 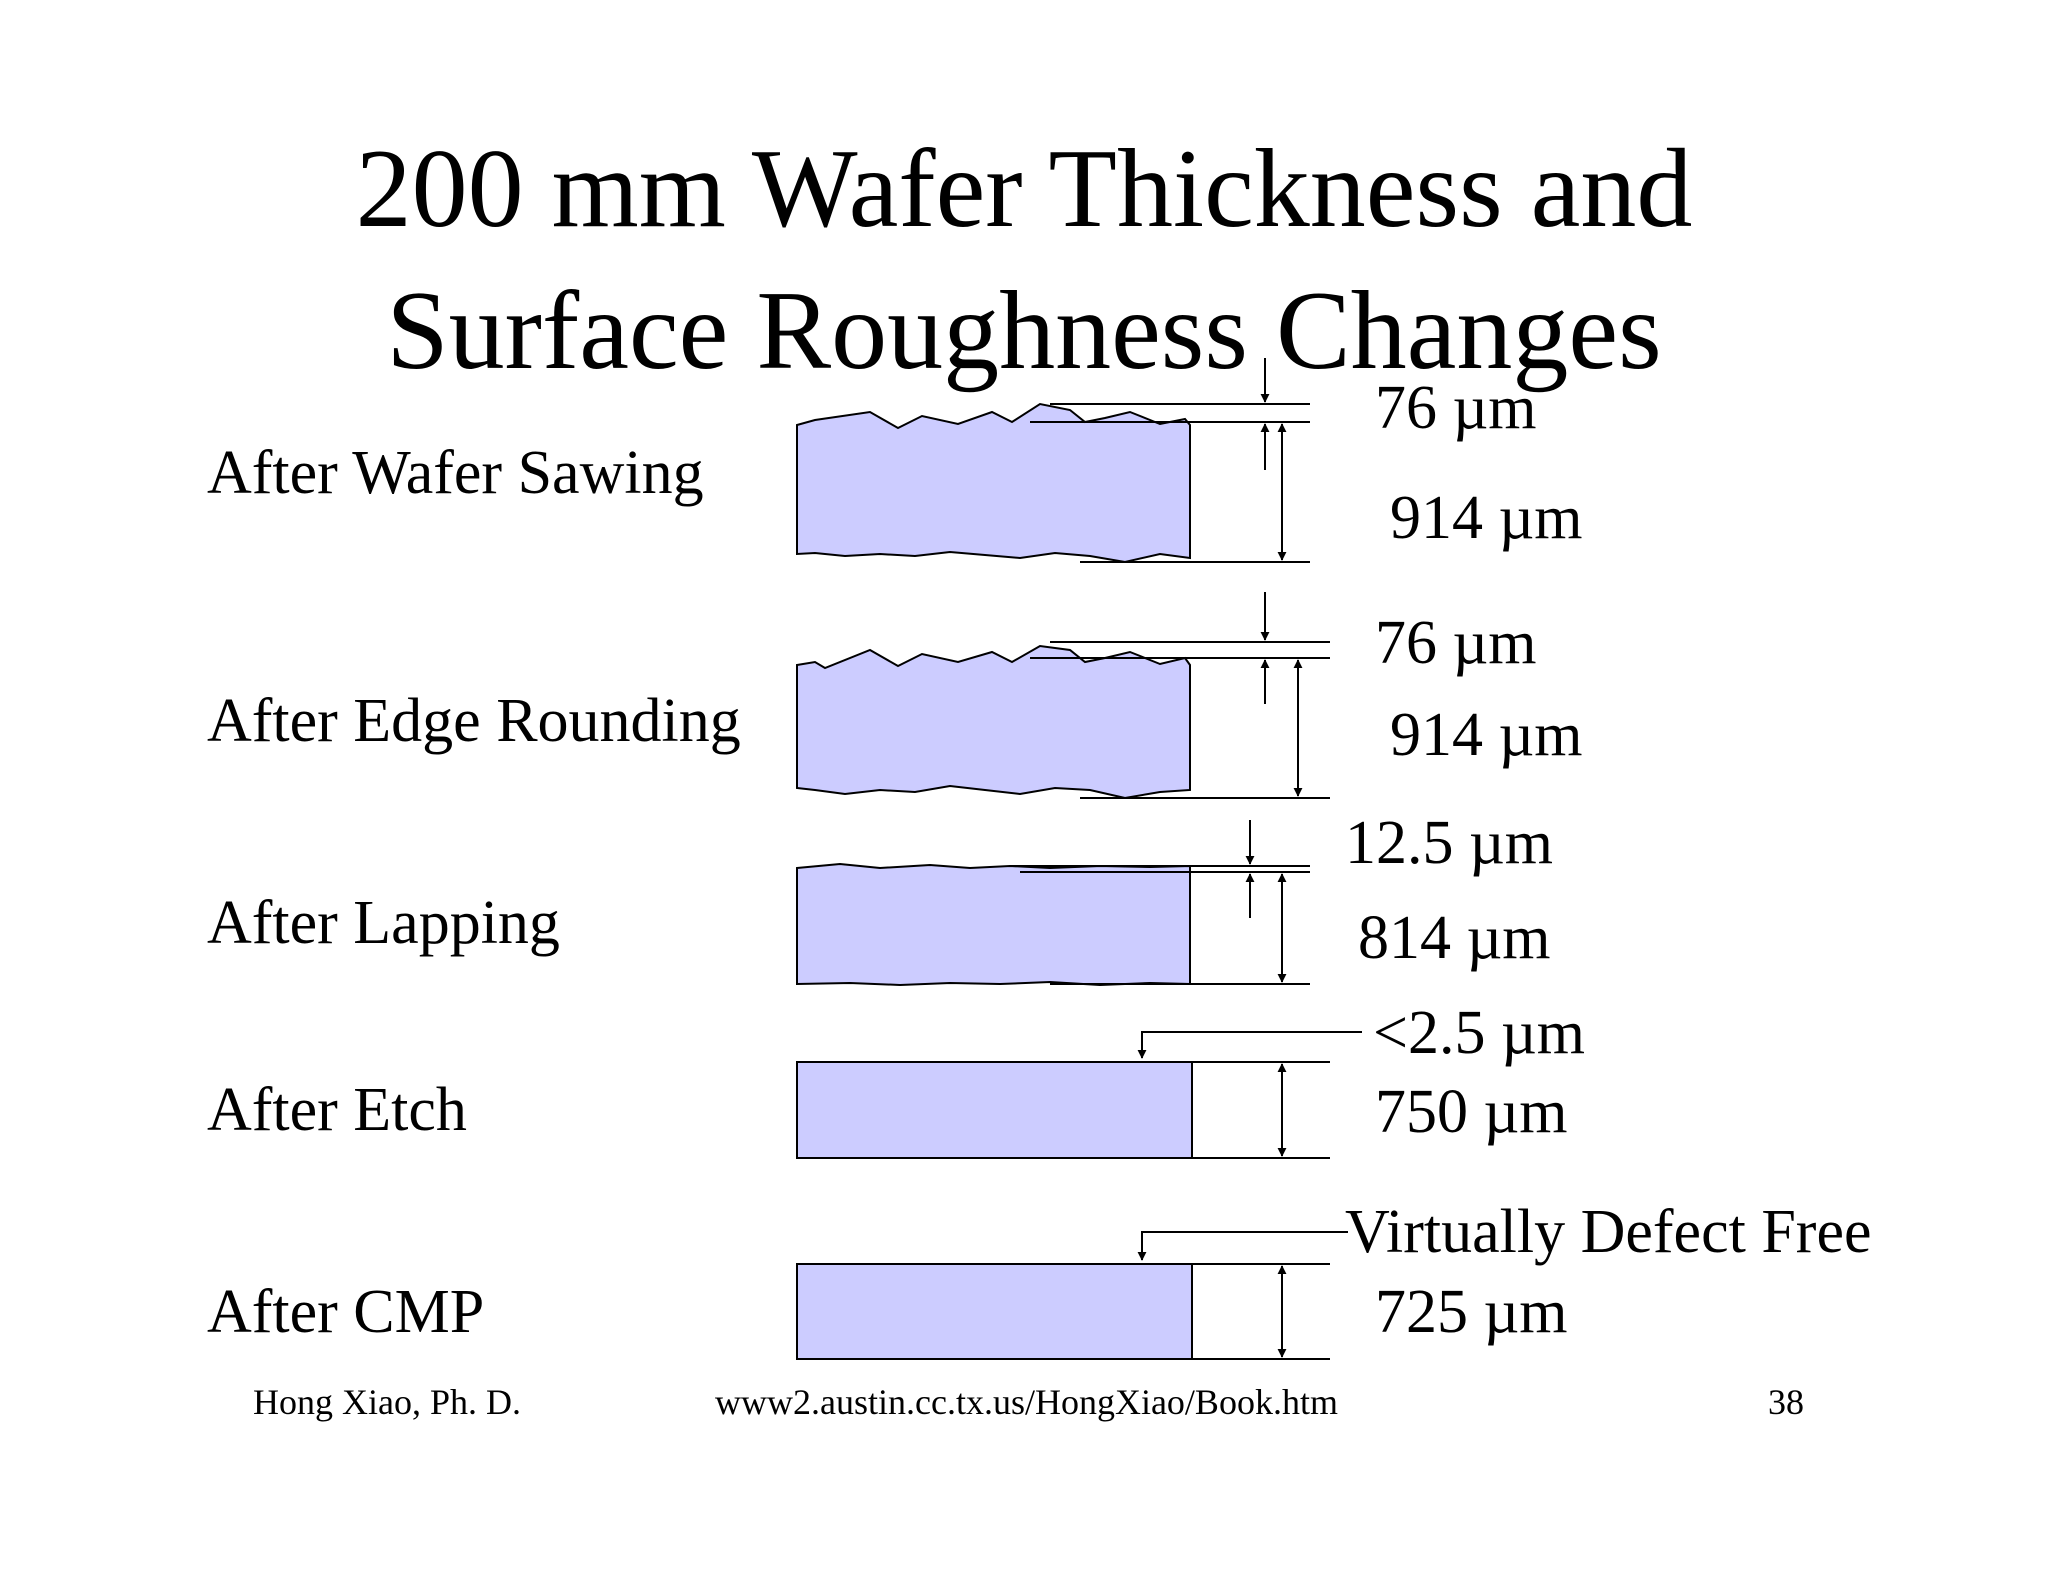 What do you see at coordinates (1608, 1232) in the screenshot?
I see `roughness-value-cmp: Virtually Defect Free` at bounding box center [1608, 1232].